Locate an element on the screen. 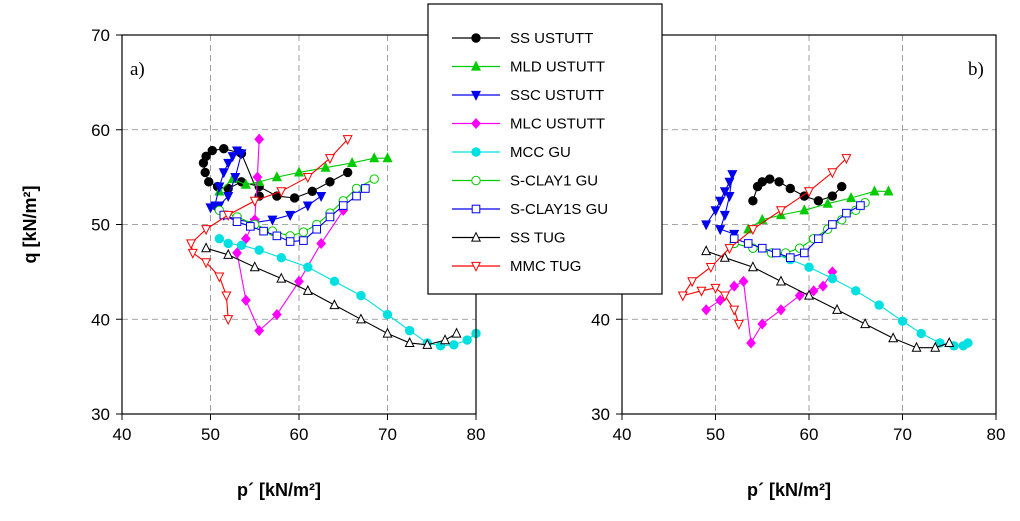 This screenshot has height=521, width=1020. legend-item: SS USTUTT is located at coordinates (522, 38).